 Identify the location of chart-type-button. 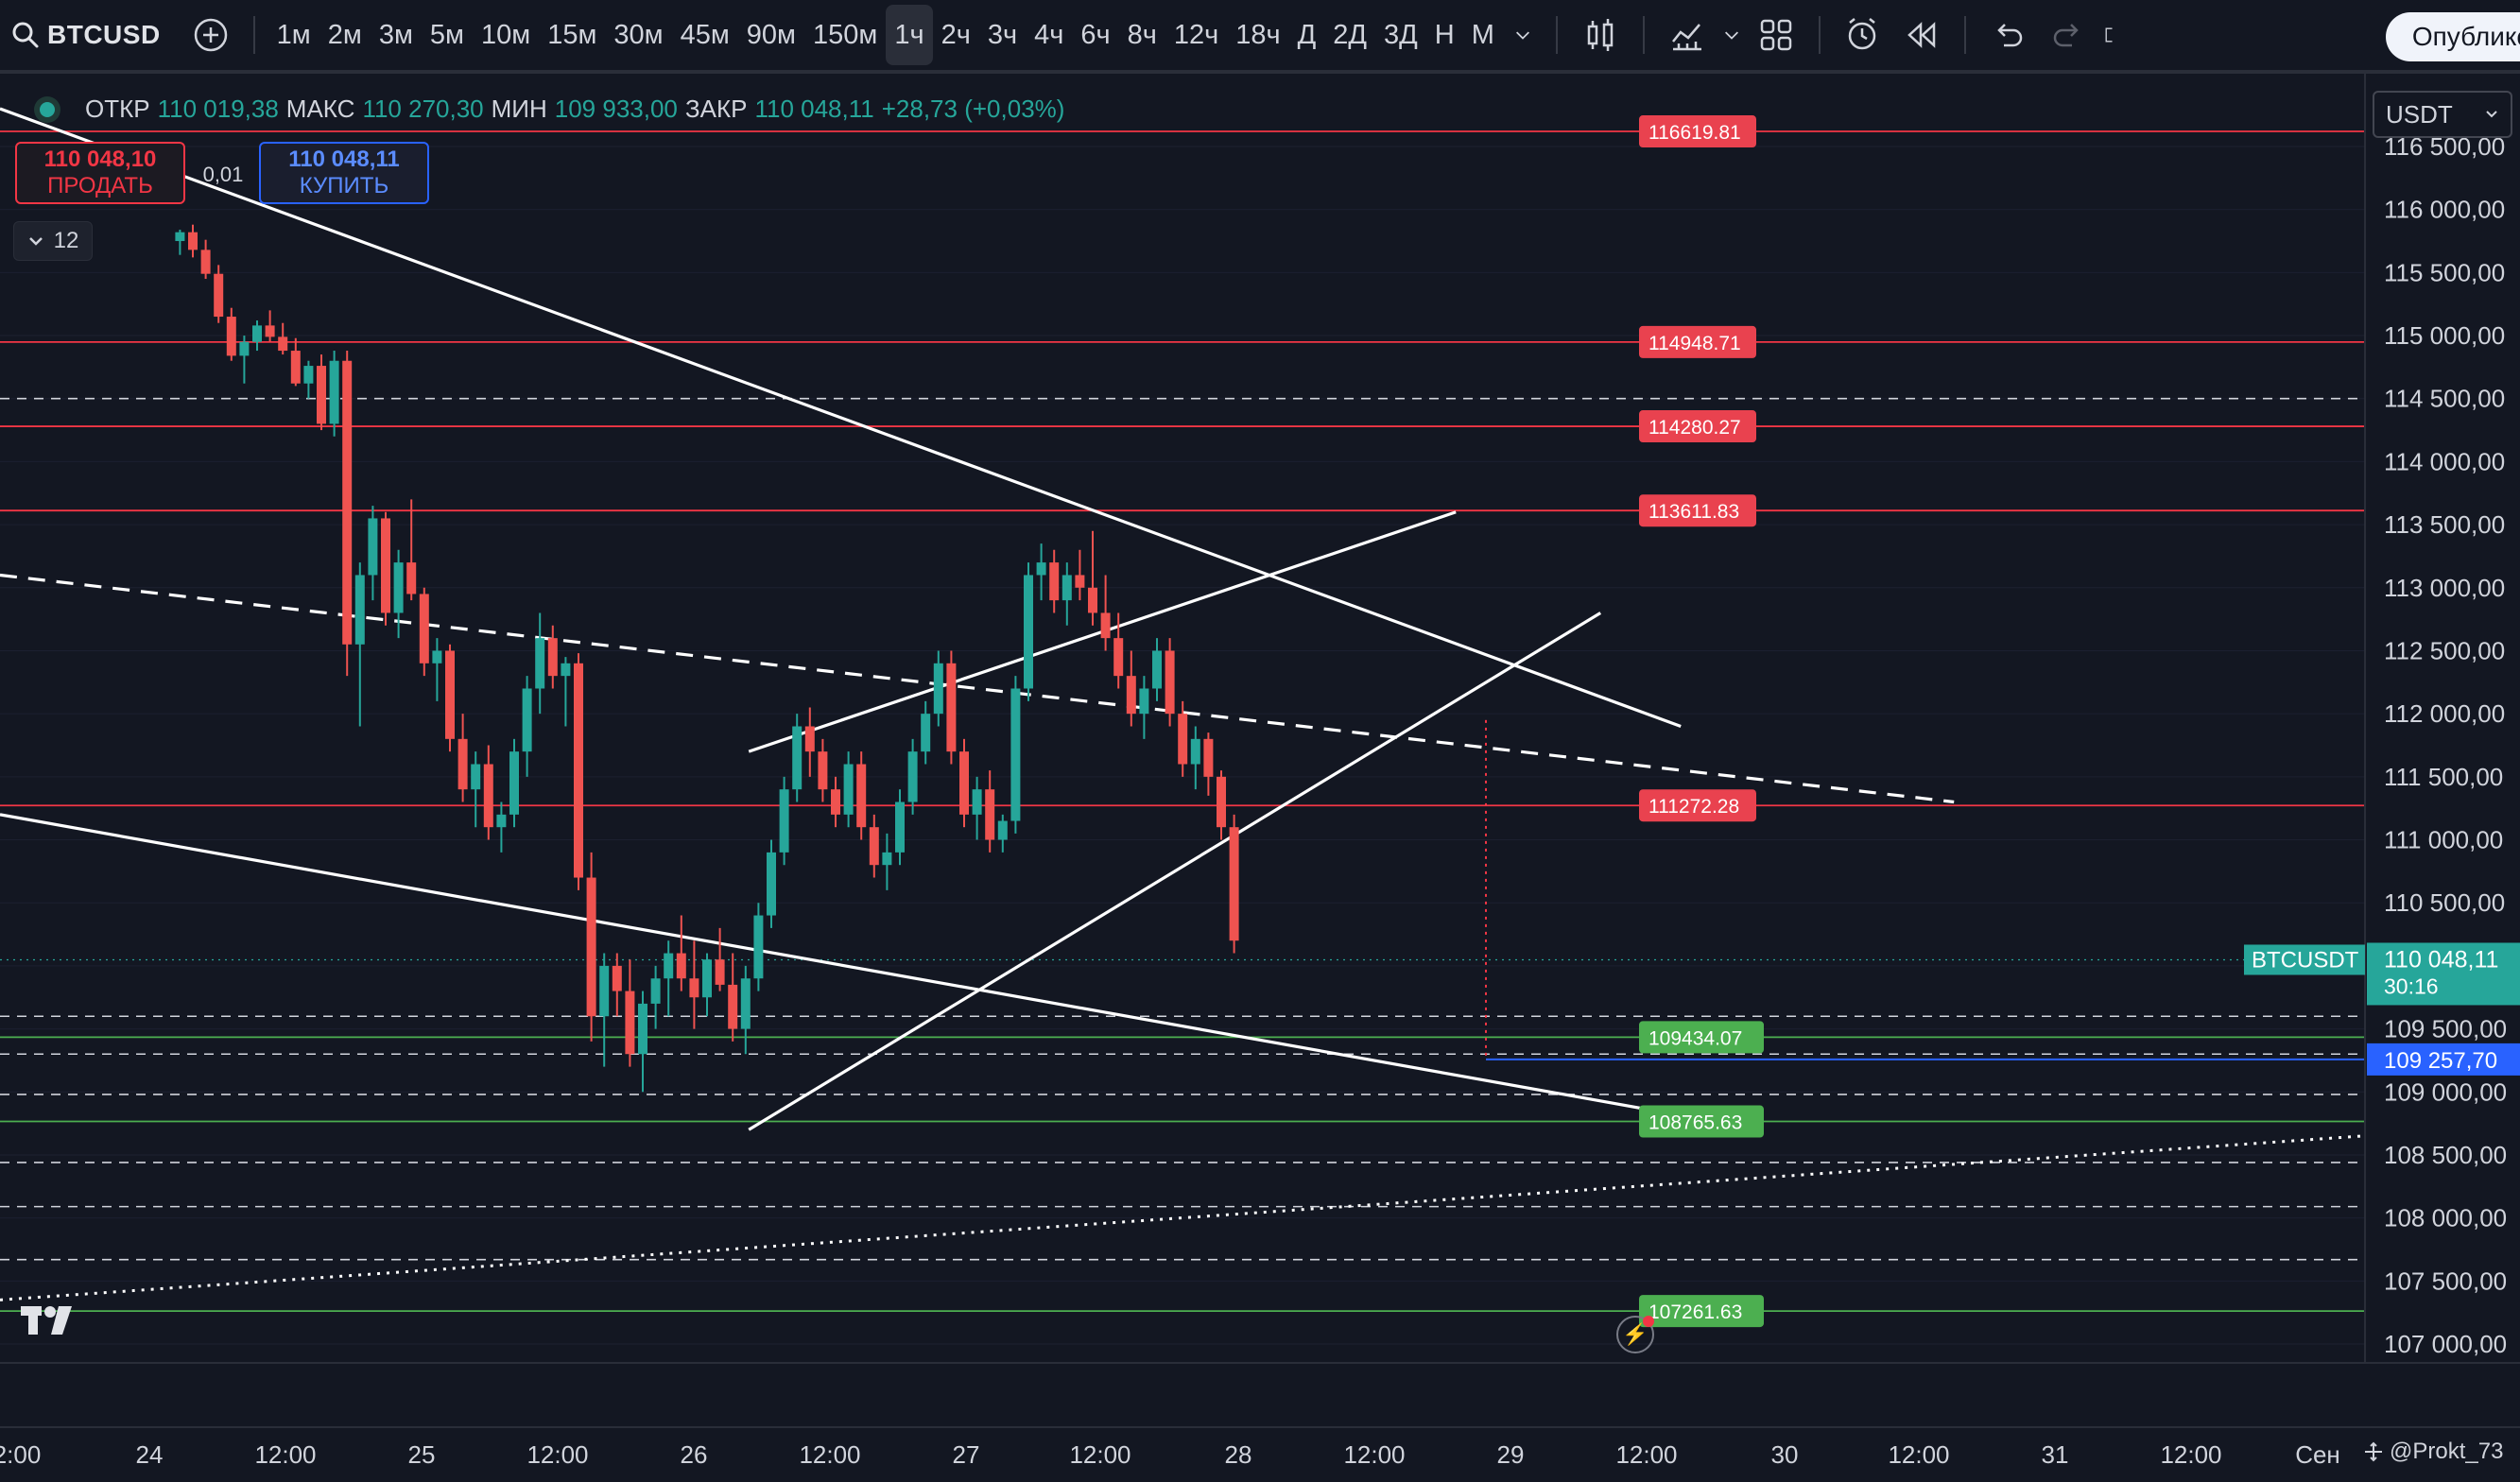
(1600, 35).